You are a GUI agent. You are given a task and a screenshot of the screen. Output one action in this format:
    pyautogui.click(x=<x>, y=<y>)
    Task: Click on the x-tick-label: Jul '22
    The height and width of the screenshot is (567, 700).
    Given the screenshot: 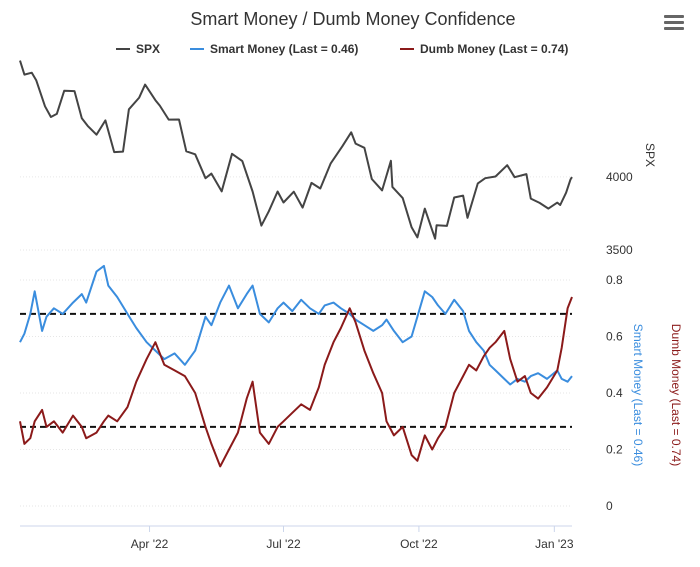 What is the action you would take?
    pyautogui.click(x=283, y=544)
    